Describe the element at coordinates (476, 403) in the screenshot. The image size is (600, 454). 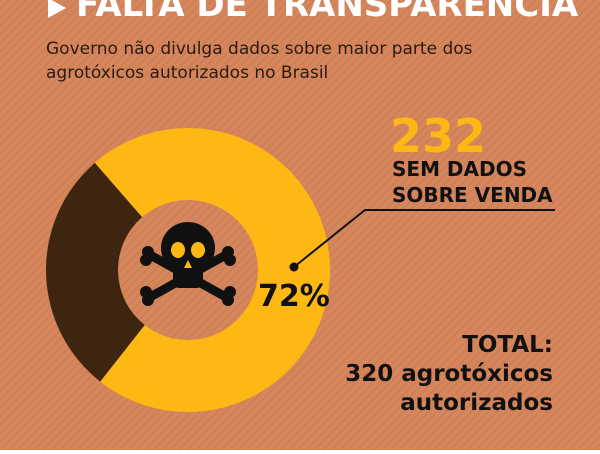
I see `total-text: autorizados` at that location.